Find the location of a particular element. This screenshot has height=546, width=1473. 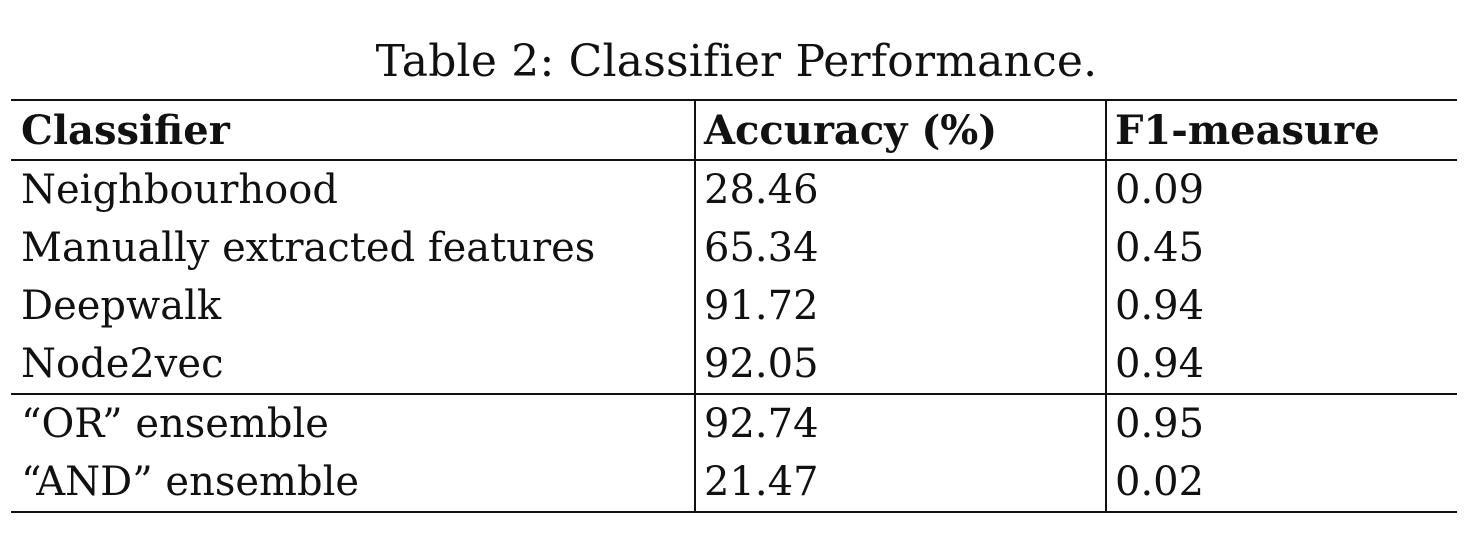

cell-f1: 0.02 is located at coordinates (1281, 483).